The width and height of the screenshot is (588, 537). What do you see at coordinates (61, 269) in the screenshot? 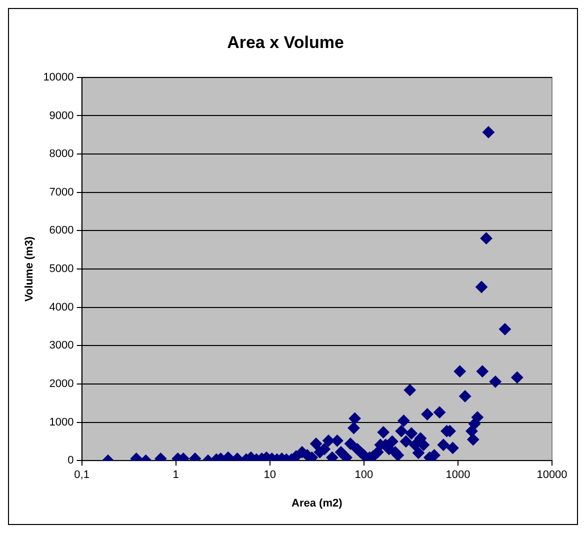
I see `y-tick-label: 5000` at bounding box center [61, 269].